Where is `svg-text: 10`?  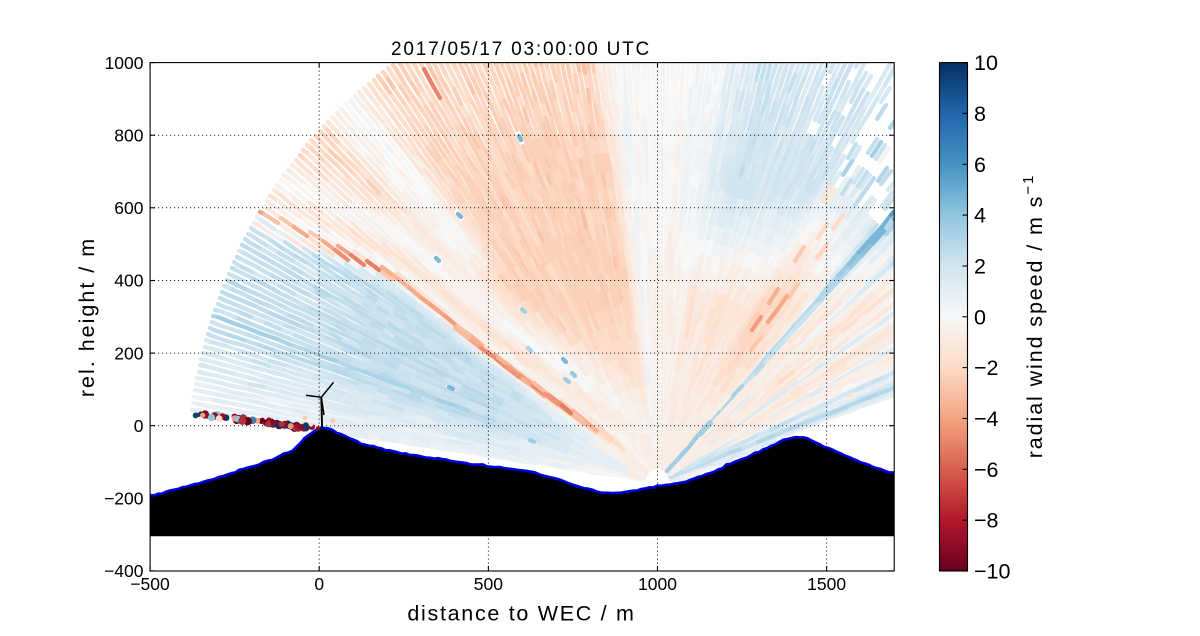
svg-text: 10 is located at coordinates (986, 63).